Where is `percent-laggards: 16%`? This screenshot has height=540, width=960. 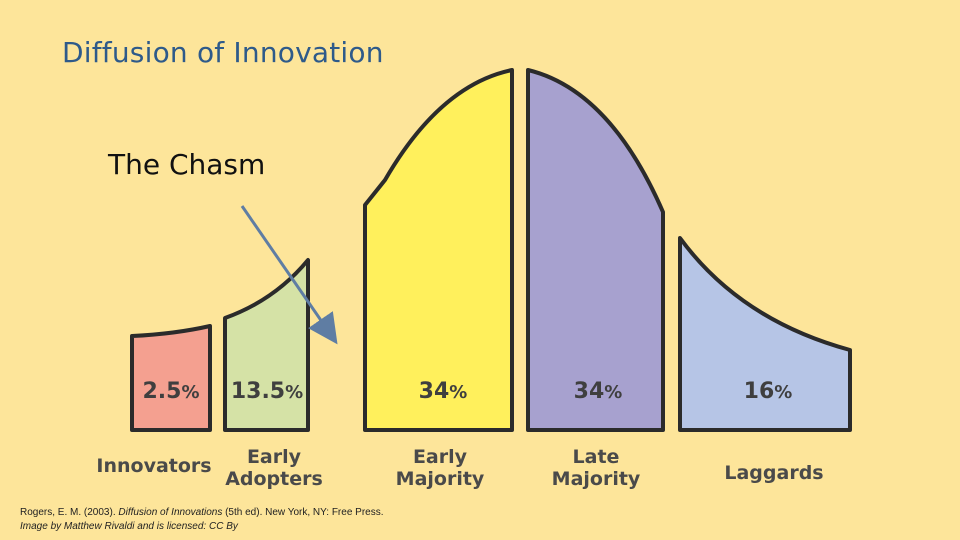
percent-laggards: 16% is located at coordinates (768, 391).